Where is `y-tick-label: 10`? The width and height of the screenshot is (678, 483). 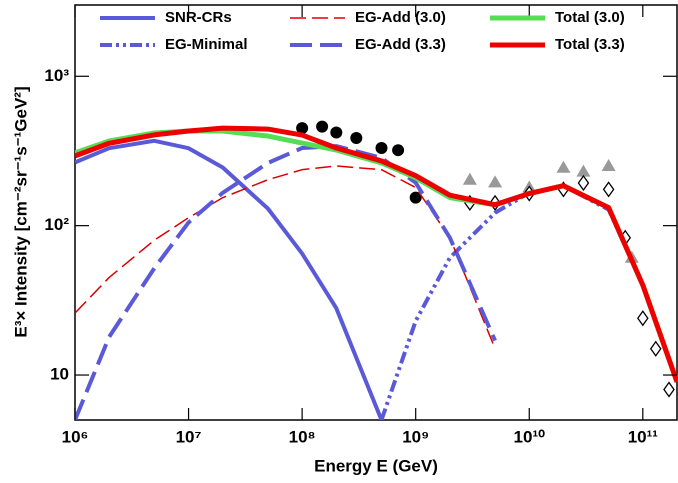
y-tick-label: 10 is located at coordinates (59, 374).